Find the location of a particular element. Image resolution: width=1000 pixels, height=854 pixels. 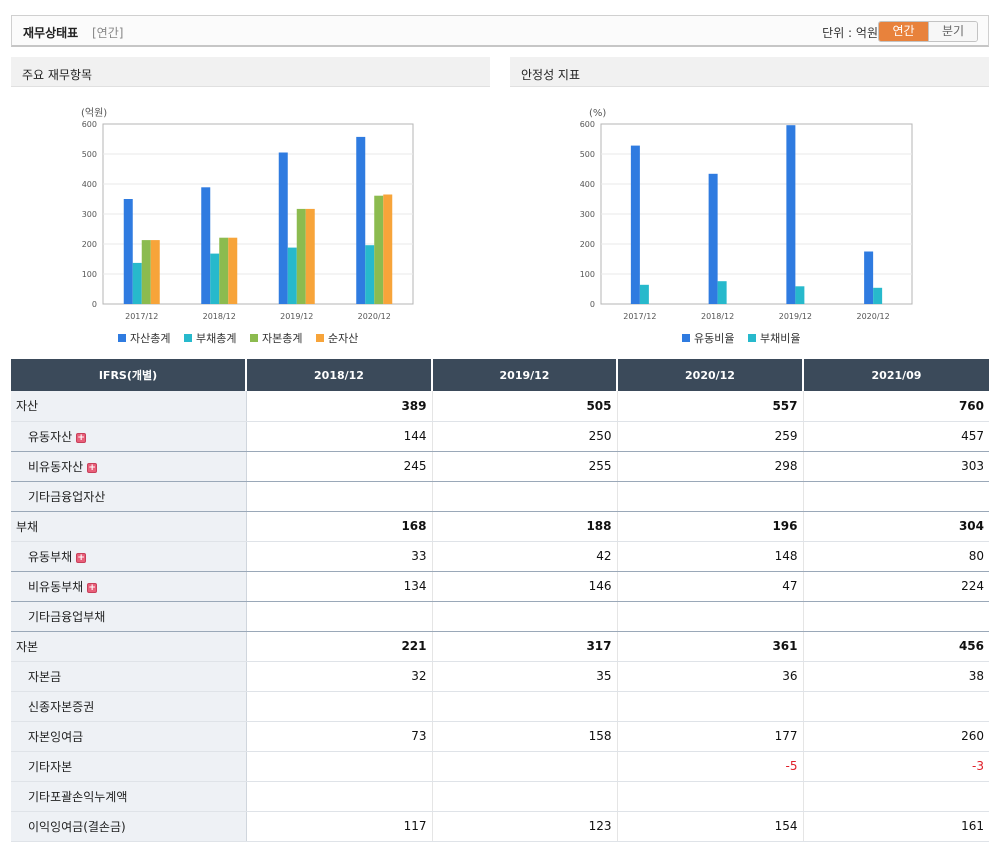

legend-label: 유동비율 is located at coordinates (714, 338).